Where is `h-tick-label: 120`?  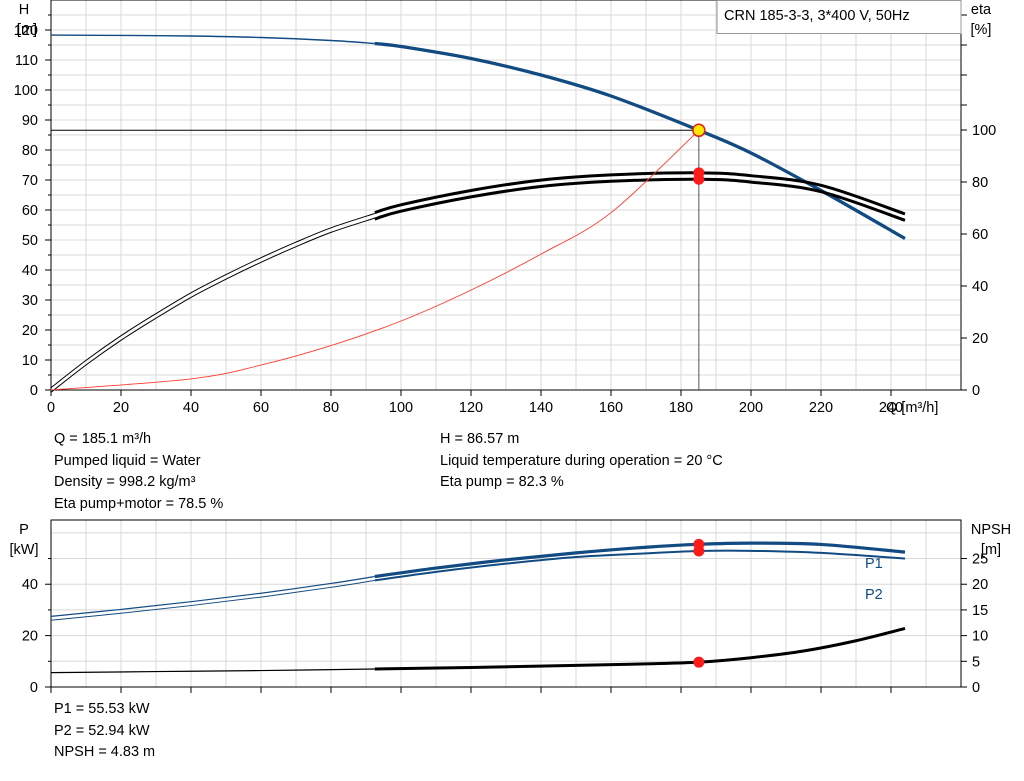
h-tick-label: 120 is located at coordinates (26, 31).